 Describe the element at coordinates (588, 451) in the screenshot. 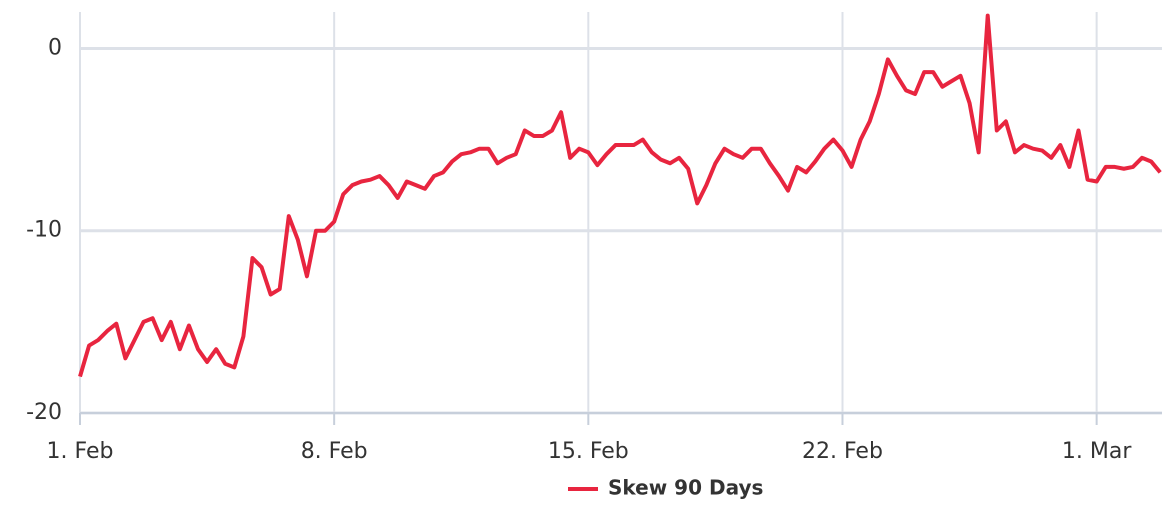

I see `x-tick-label: 15. Feb` at that location.